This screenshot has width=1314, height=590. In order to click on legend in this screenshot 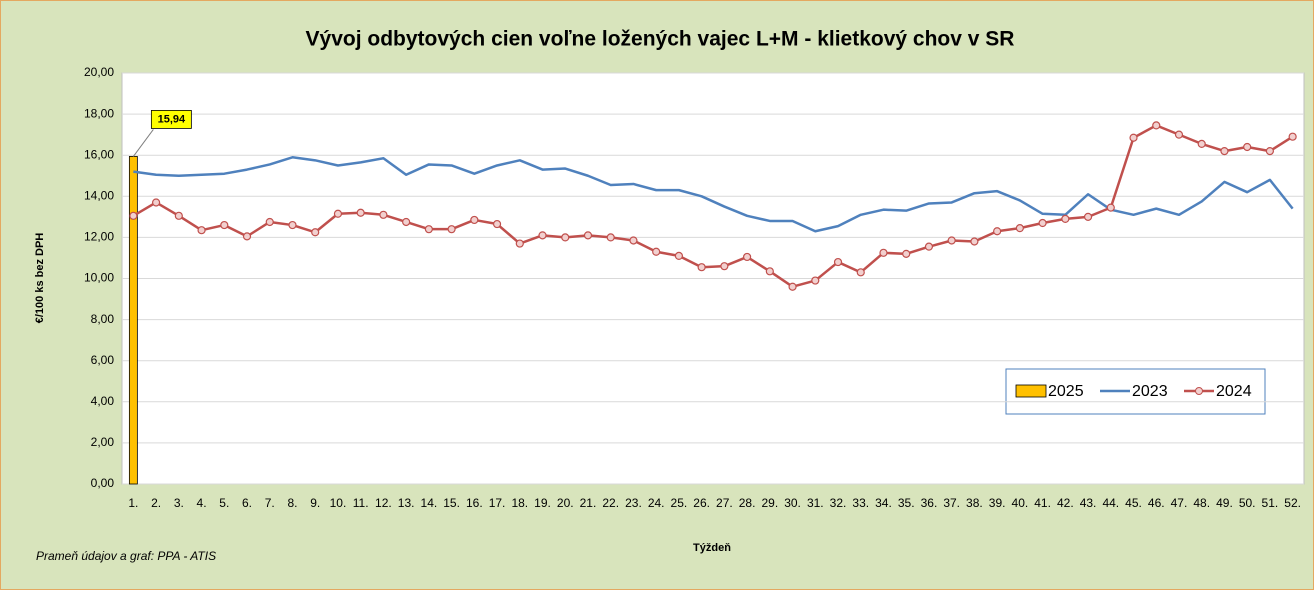, I will do `click(1135, 391)`.